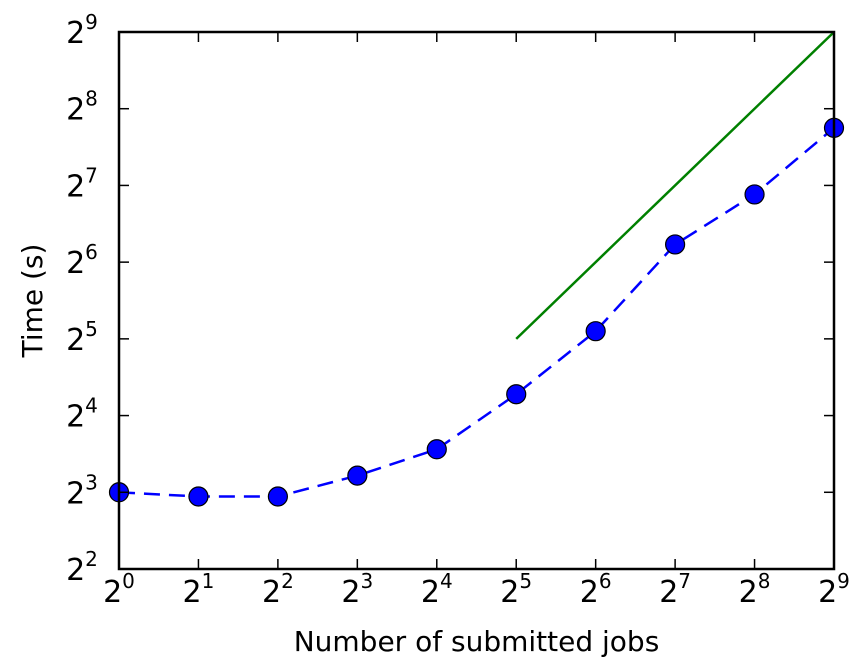 The image size is (854, 663). What do you see at coordinates (32, 301) in the screenshot?
I see `y-axis-title: Time (s)` at bounding box center [32, 301].